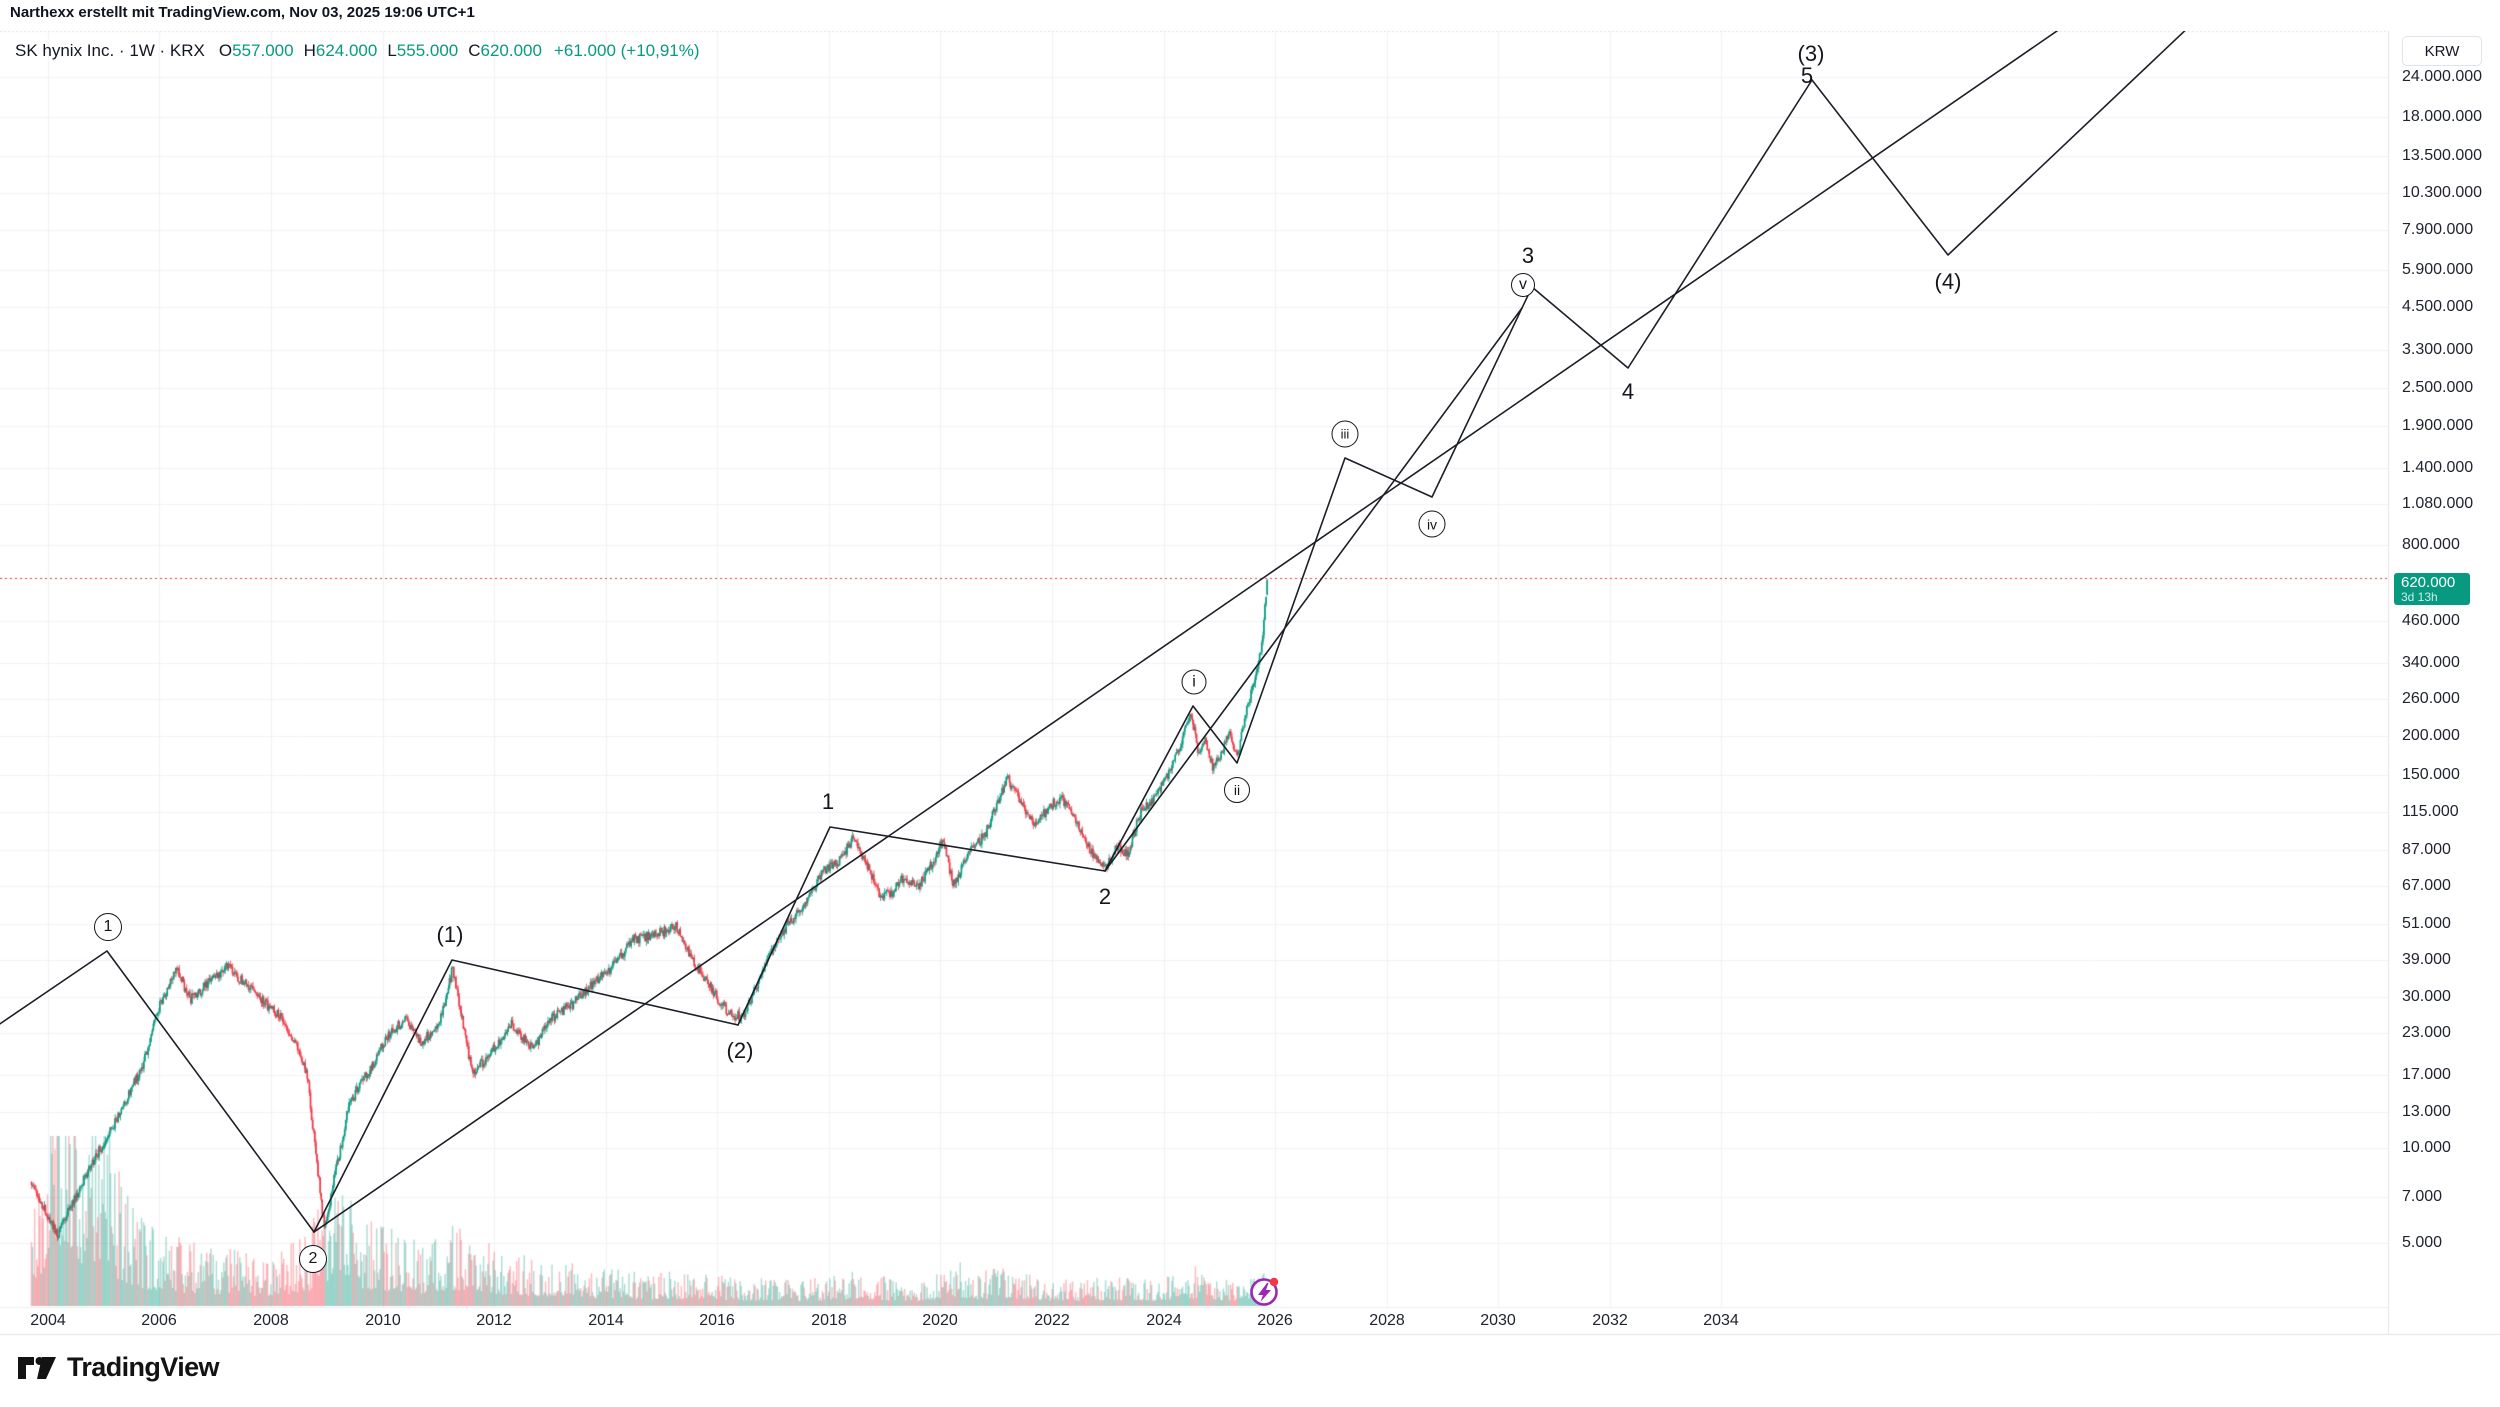  I want to click on minor-wave-i-v, so click(1318, 579).